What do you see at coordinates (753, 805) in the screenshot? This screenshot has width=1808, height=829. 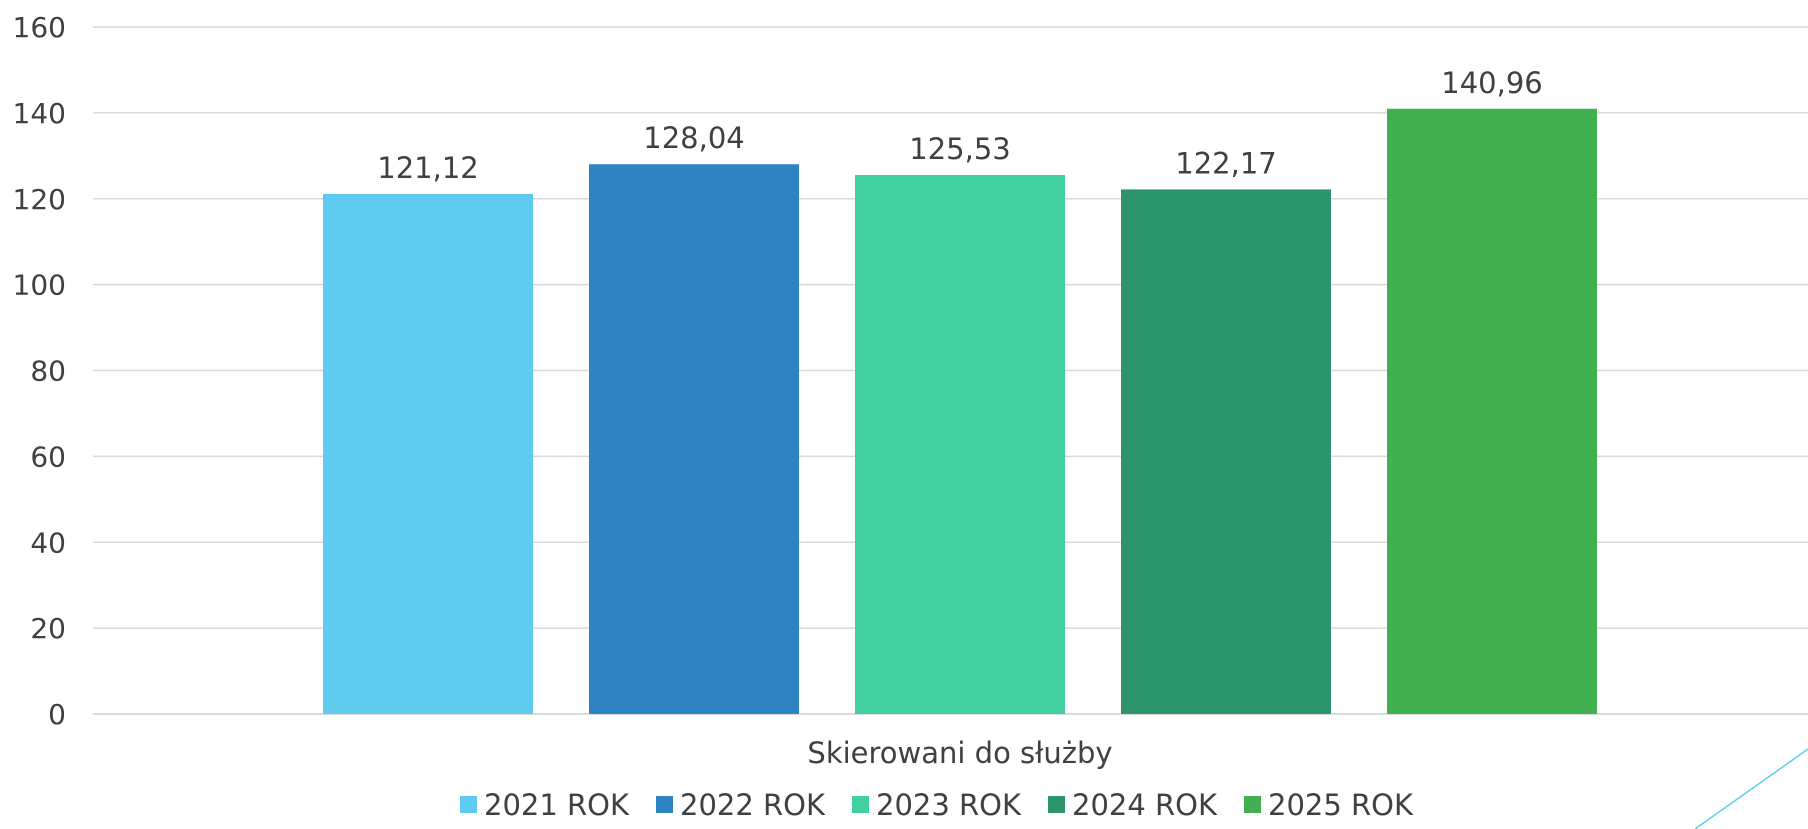 I see `legend-label: 2022 ROK` at bounding box center [753, 805].